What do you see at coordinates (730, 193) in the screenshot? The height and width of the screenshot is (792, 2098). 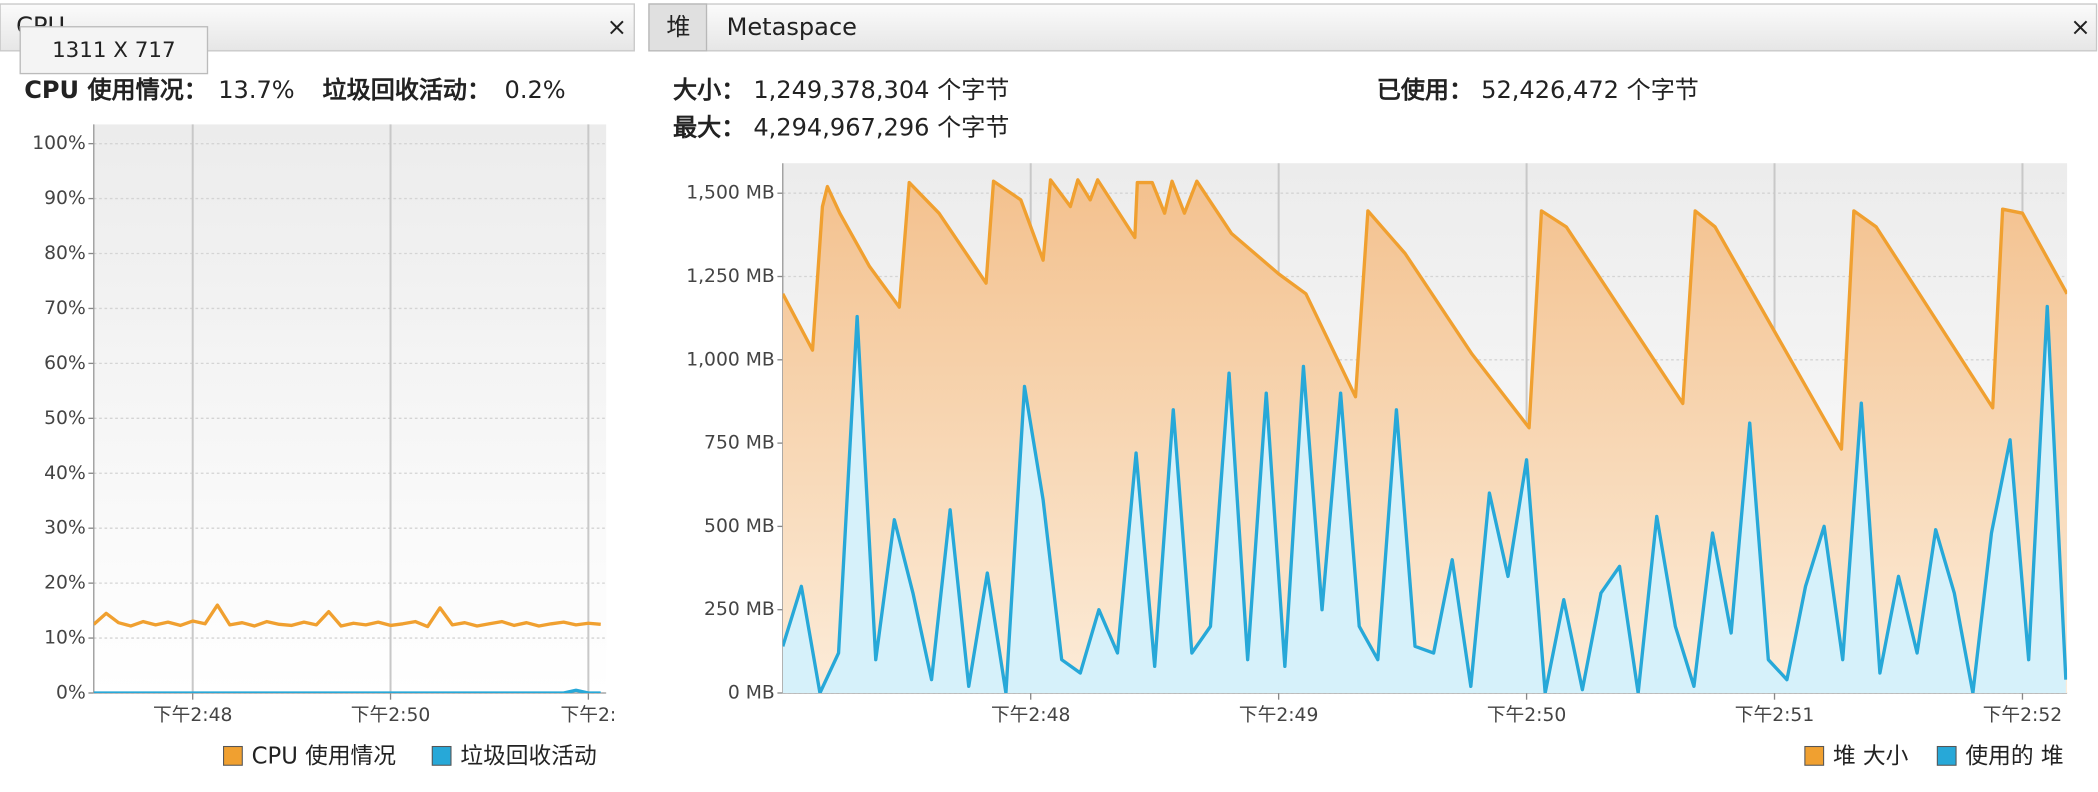 I see `y-tick-label: 1,500 MB` at bounding box center [730, 193].